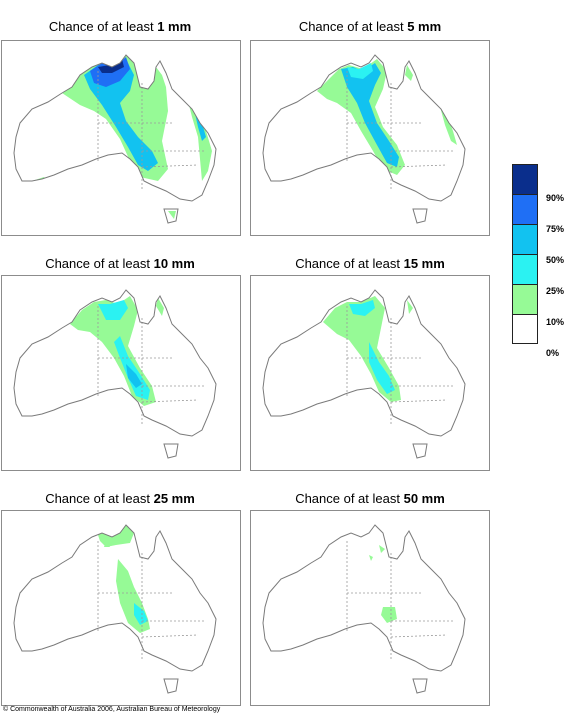 The image size is (570, 716). I want to click on legend-label-25: 25%, so click(555, 291).